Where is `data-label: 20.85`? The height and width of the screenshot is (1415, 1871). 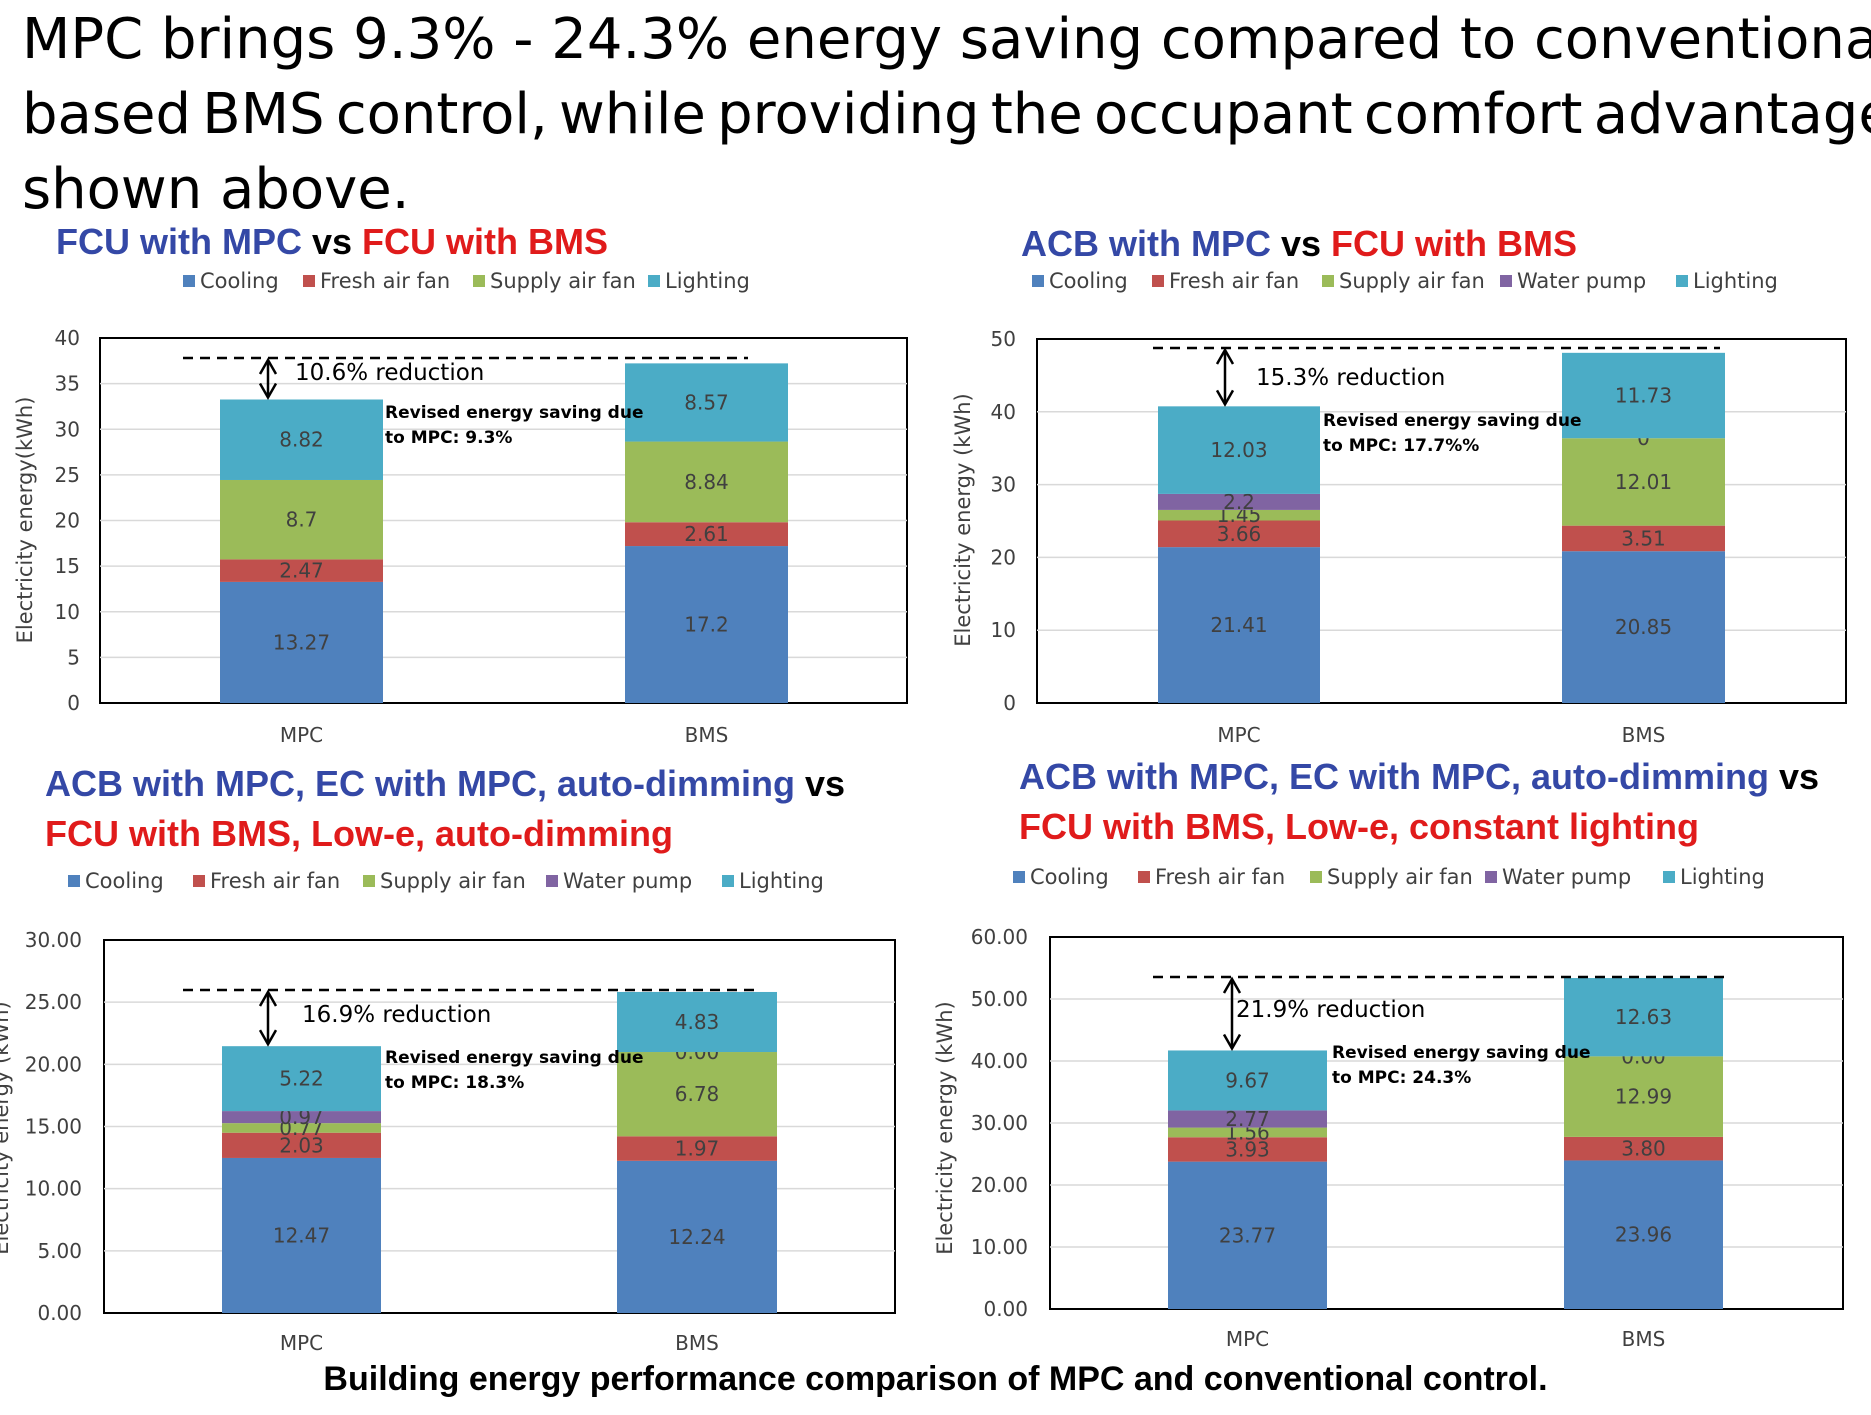
data-label: 20.85 is located at coordinates (1643, 627).